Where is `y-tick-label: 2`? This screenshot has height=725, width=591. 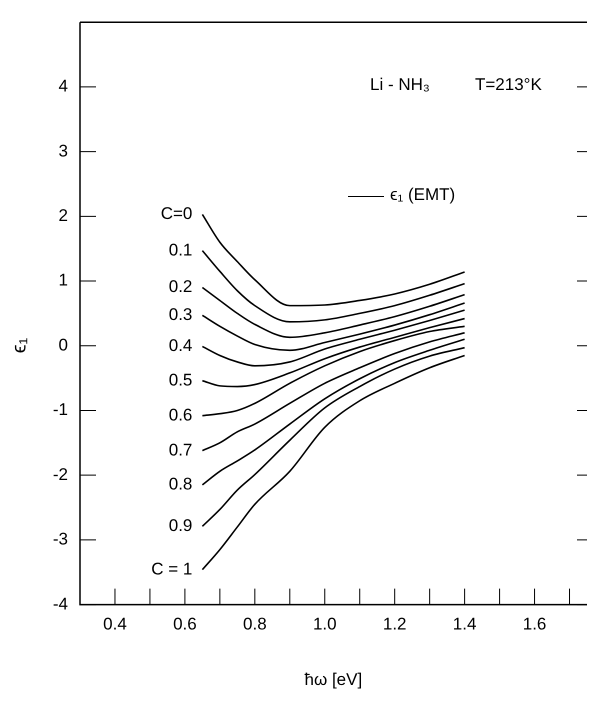 y-tick-label: 2 is located at coordinates (63, 216).